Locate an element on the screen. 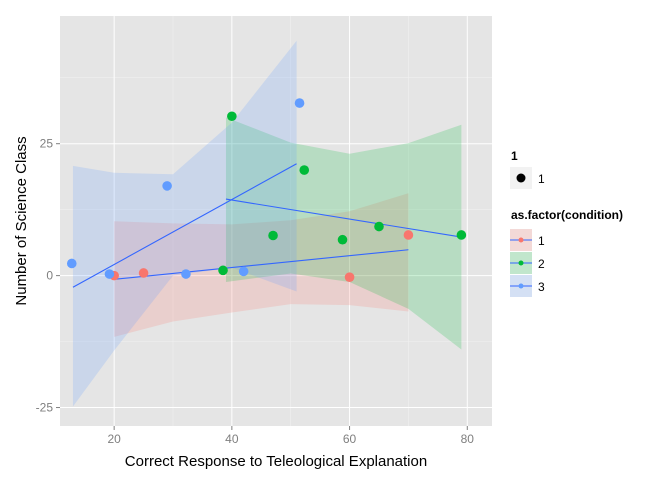 This screenshot has width=672, height=480. size-legend-point is located at coordinates (521, 178).